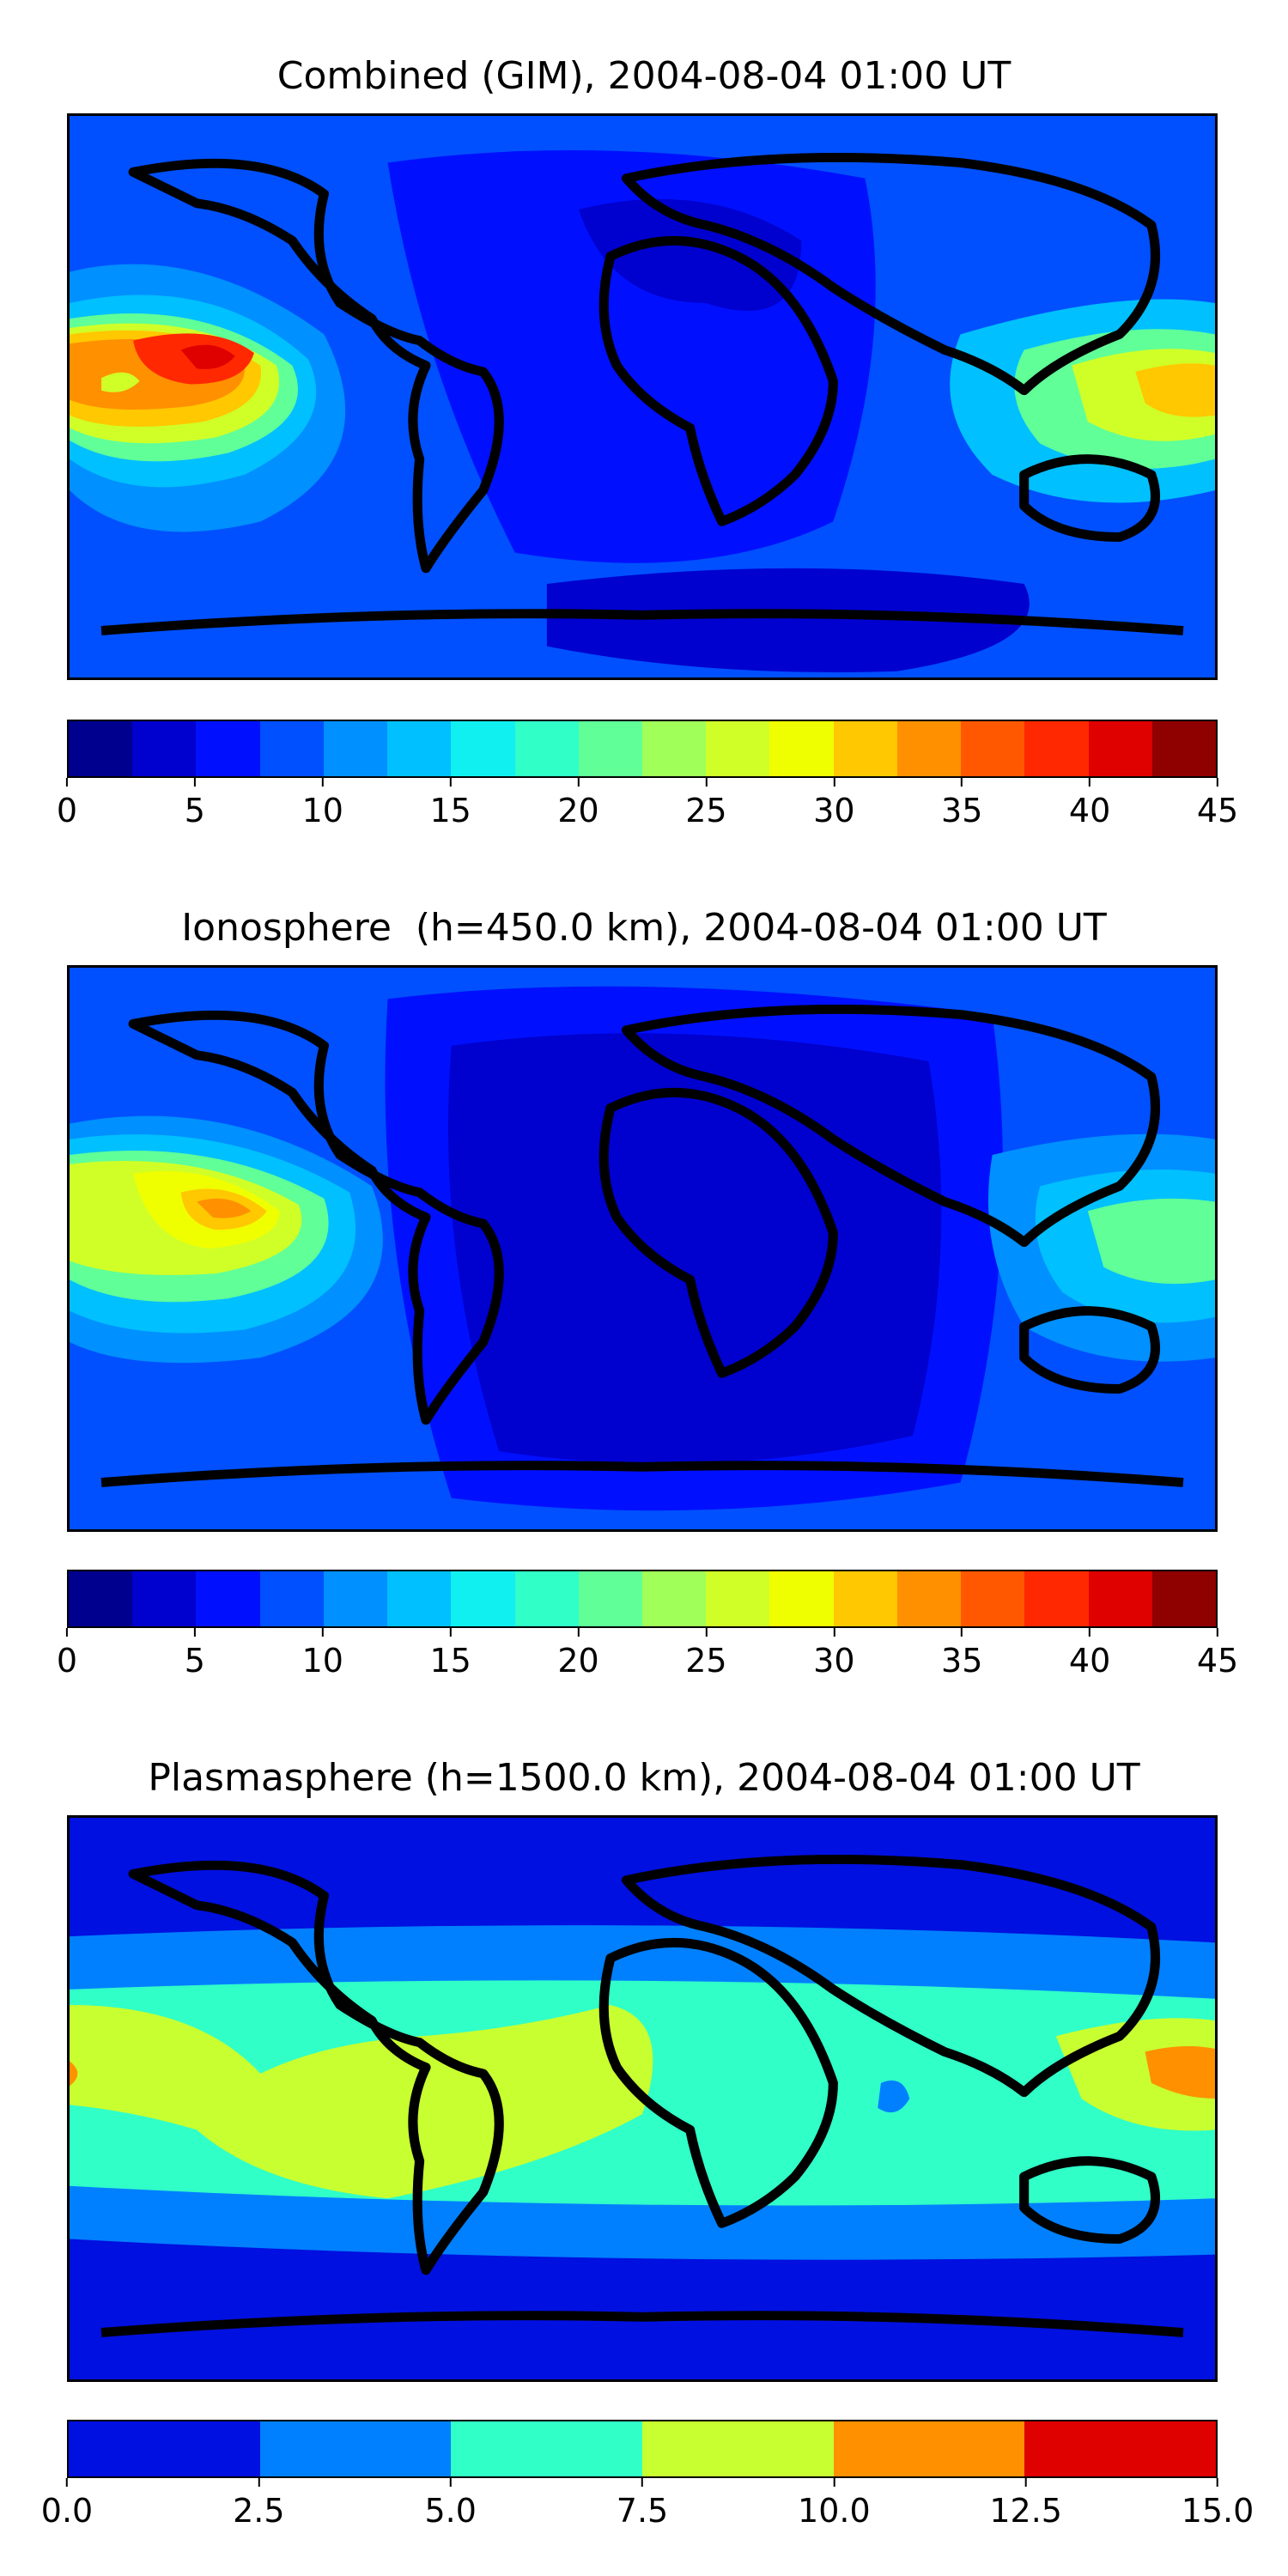 This screenshot has height=2576, width=1288. I want to click on colorbar-tick-label: 0.0, so click(67, 2511).